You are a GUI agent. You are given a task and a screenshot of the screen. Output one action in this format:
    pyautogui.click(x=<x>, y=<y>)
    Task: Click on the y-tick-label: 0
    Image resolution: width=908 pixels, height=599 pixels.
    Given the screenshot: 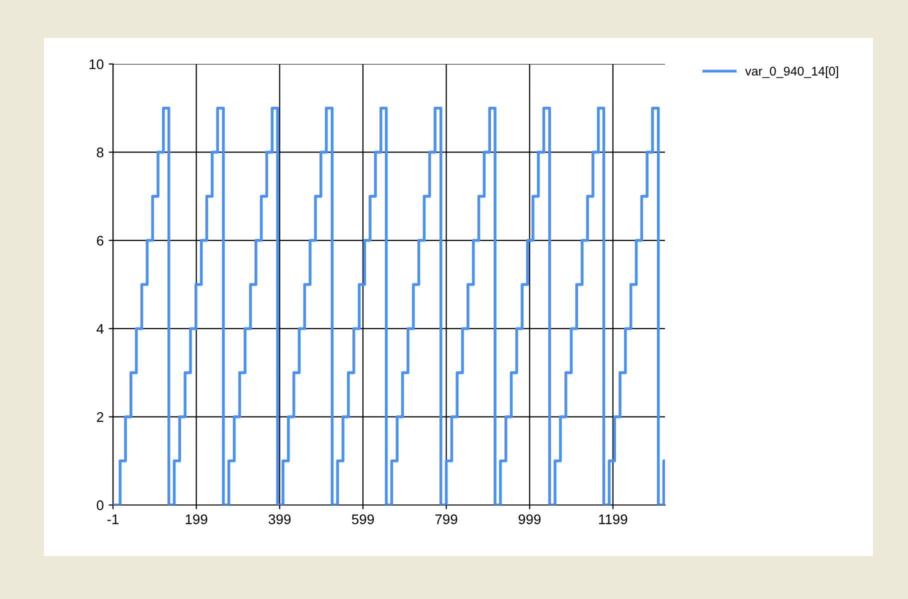 What is the action you would take?
    pyautogui.click(x=100, y=505)
    